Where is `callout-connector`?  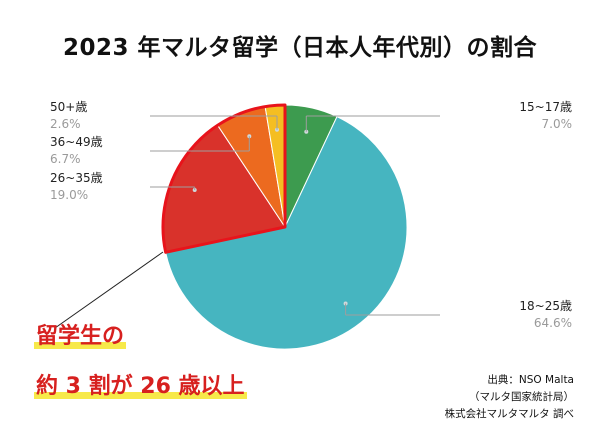 callout-connector is located at coordinates (109, 290).